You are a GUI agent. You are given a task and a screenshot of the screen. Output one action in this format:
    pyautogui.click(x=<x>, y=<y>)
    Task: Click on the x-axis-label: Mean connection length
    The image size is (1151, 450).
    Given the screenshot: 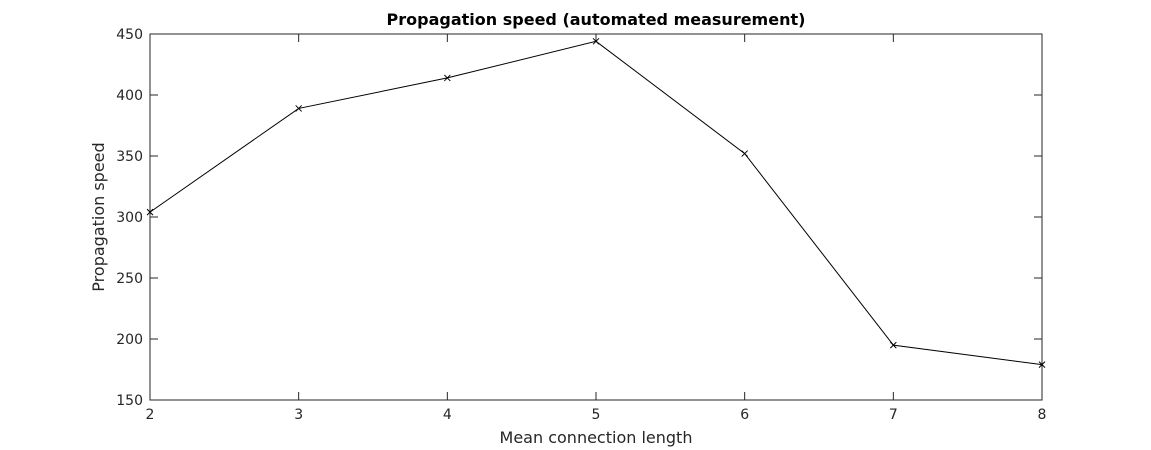 What is the action you would take?
    pyautogui.click(x=596, y=437)
    